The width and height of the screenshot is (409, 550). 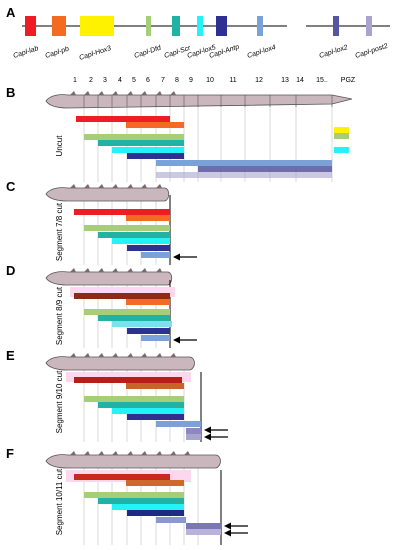 I want to click on pgz-bar-hox3, so click(x=341, y=130).